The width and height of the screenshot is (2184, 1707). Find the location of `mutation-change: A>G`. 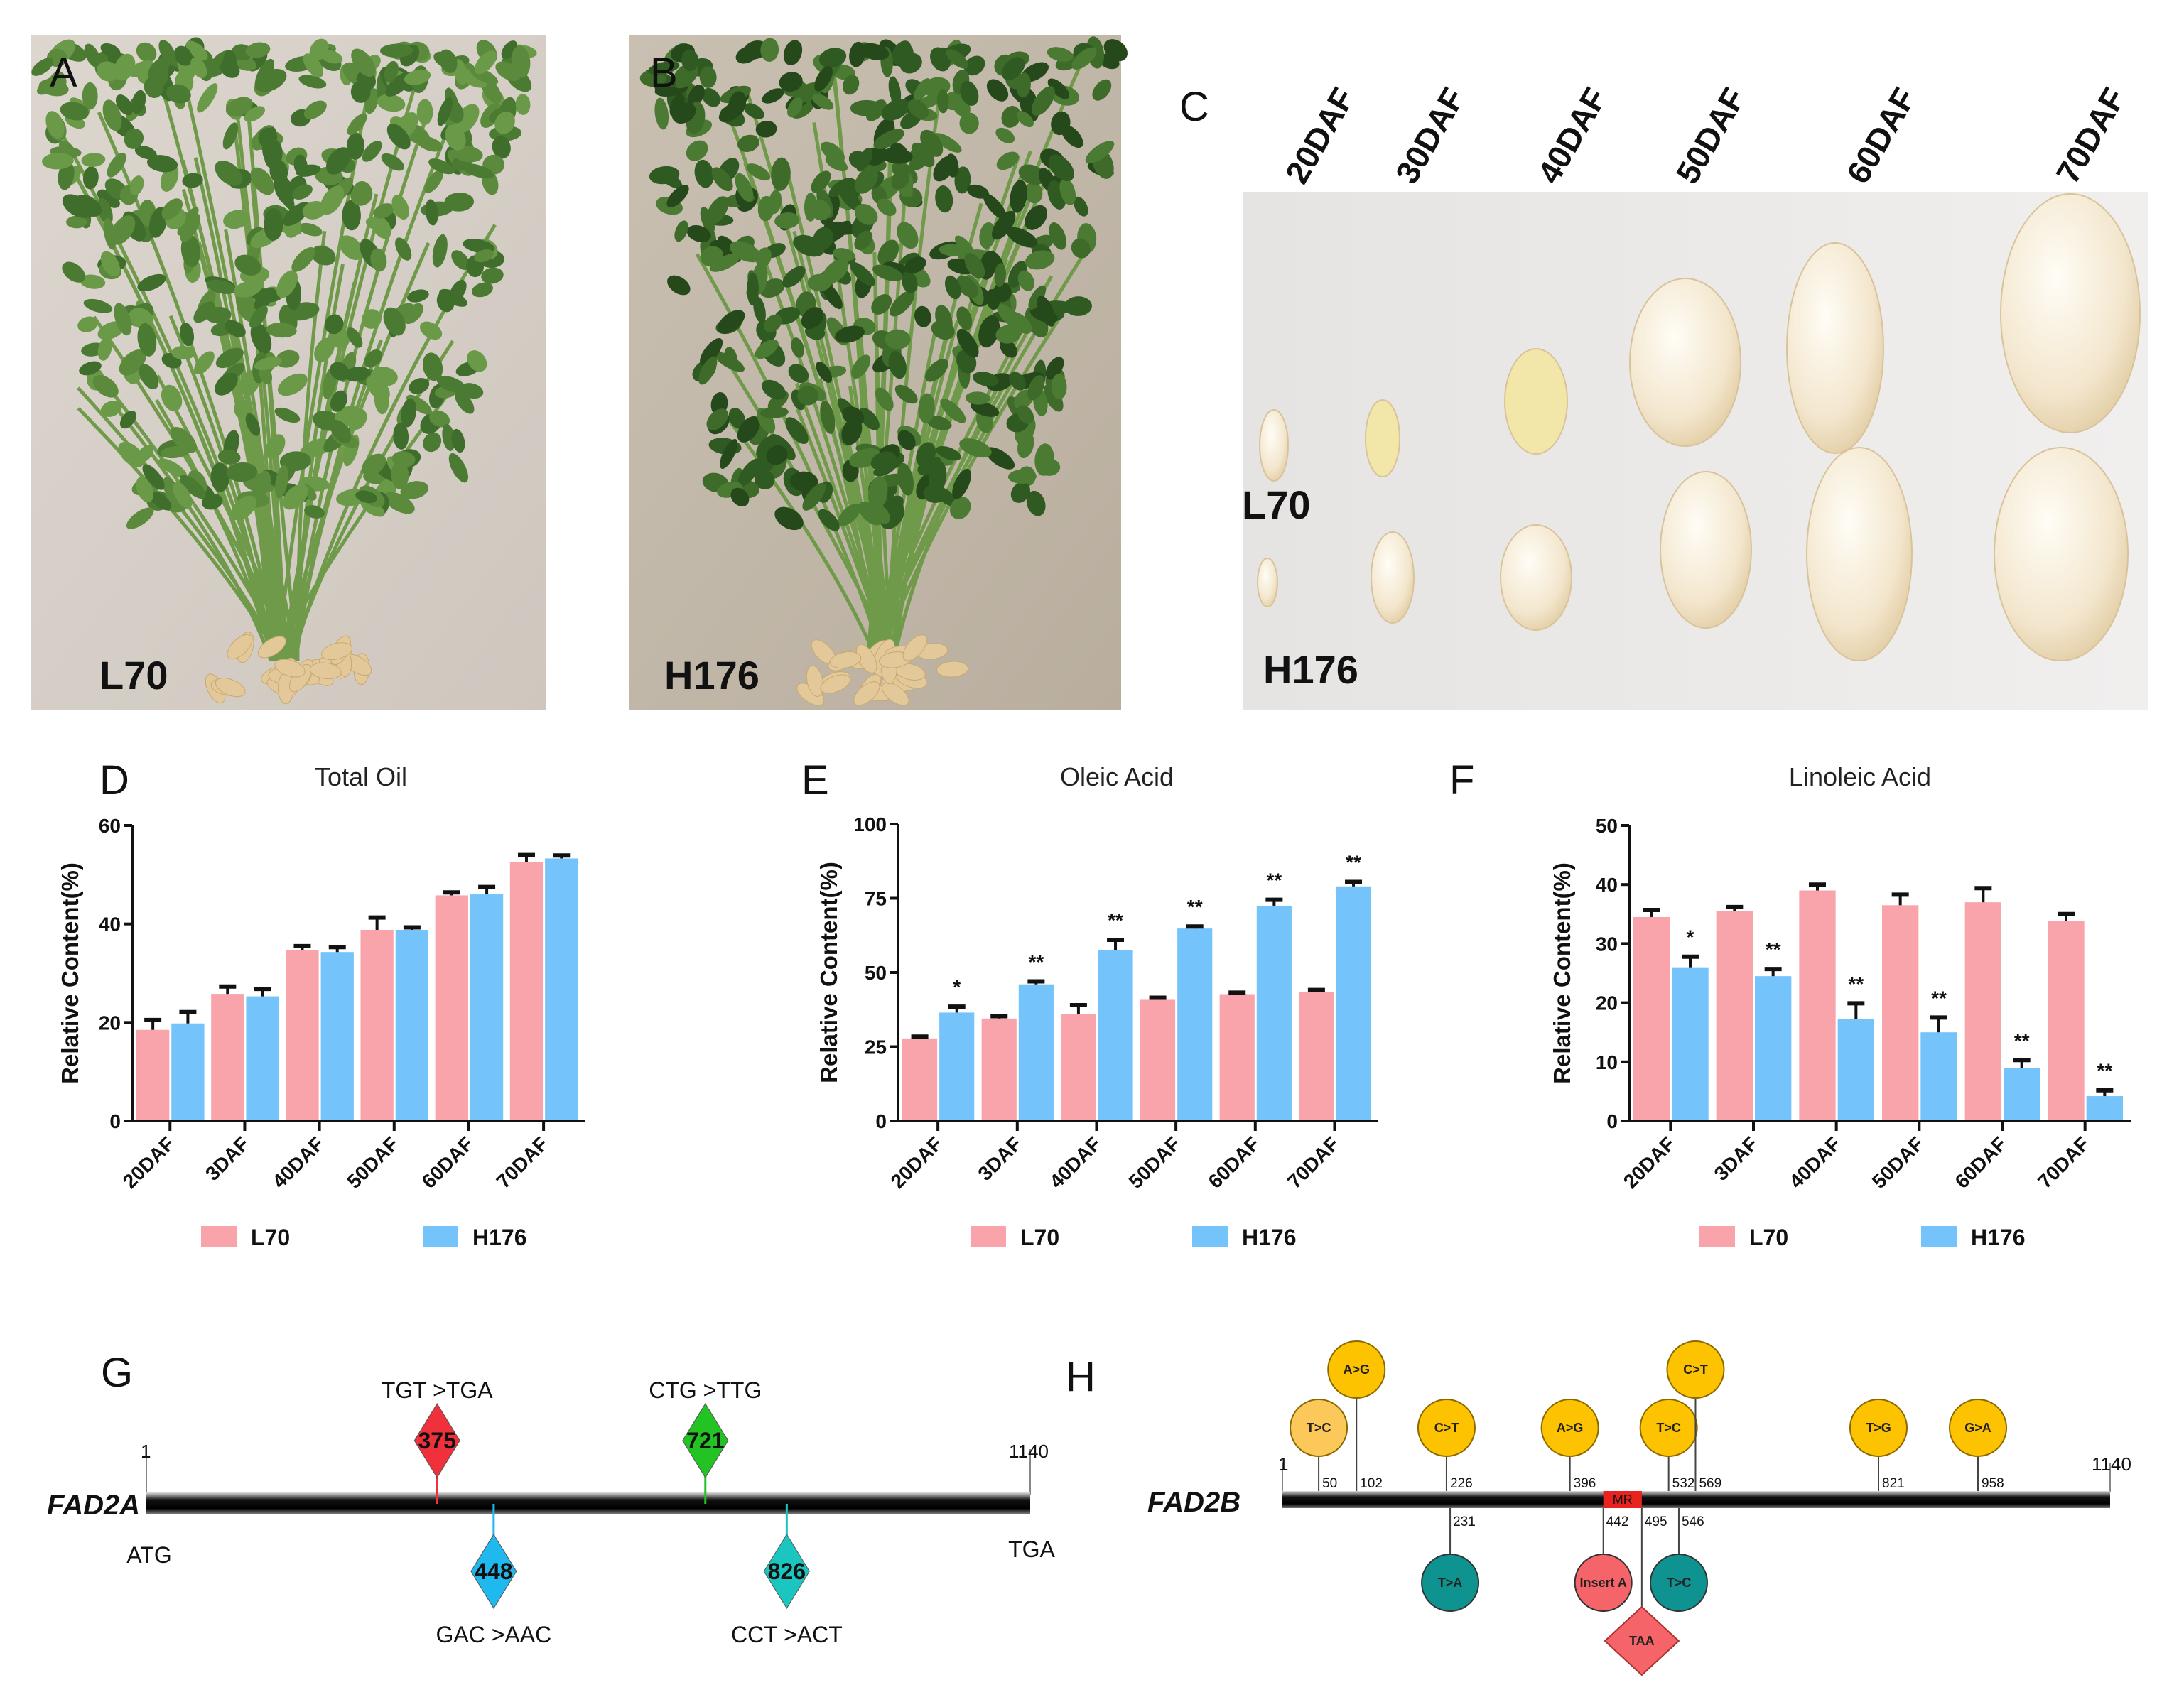

mutation-change: A>G is located at coordinates (1356, 1369).